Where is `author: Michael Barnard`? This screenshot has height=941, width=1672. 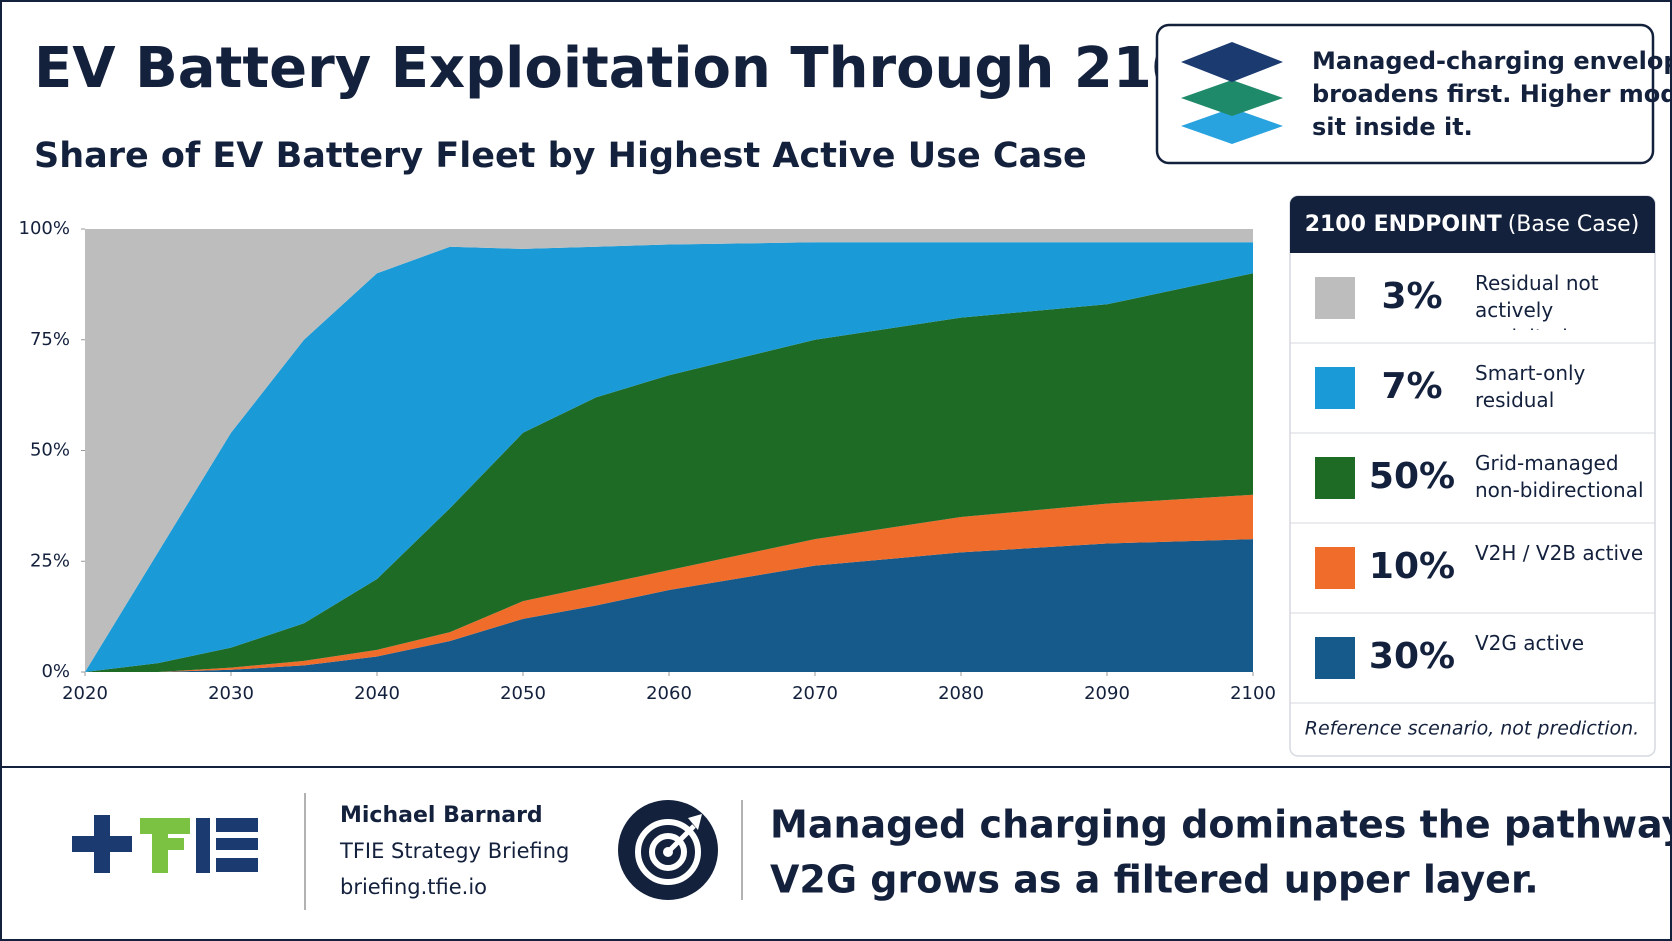 author: Michael Barnard is located at coordinates (441, 815).